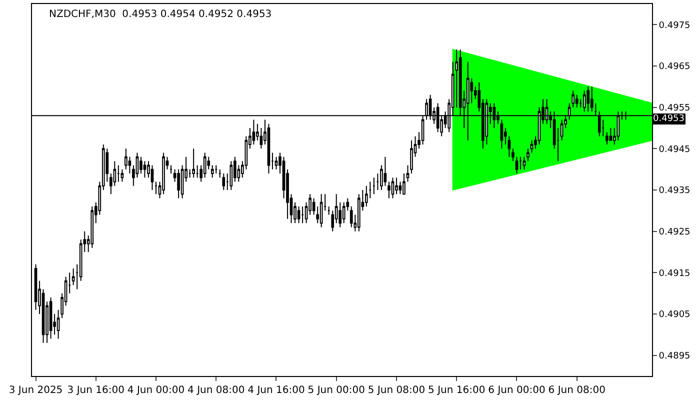  I want to click on text: NZDCHF,M30 0.4953 0.4954 0.4952 0.4953, so click(160, 14).